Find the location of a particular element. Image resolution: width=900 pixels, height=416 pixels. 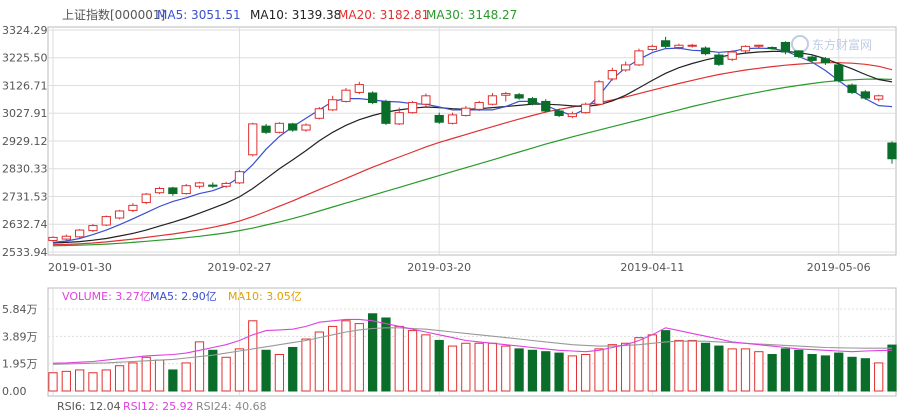

watermark-logo-icon is located at coordinates (800, 44).